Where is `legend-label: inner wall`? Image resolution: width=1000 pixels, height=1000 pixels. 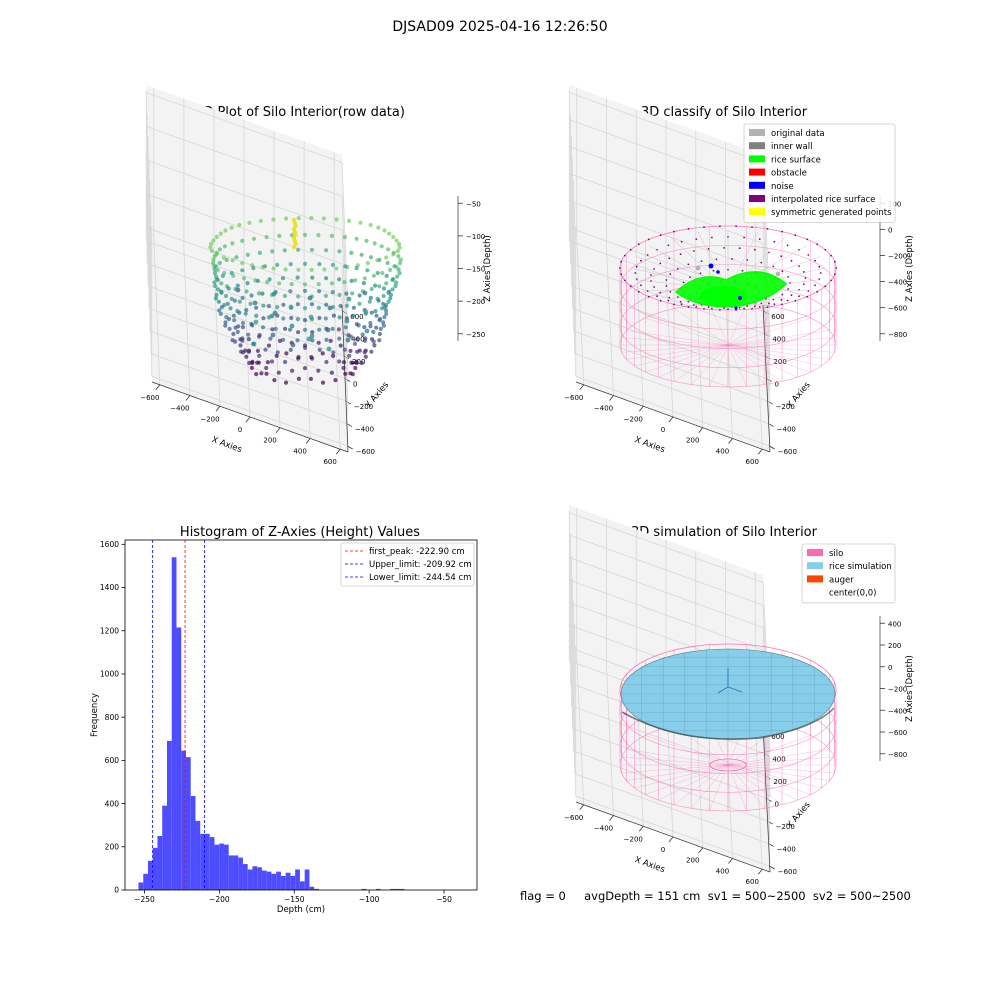 legend-label: inner wall is located at coordinates (791, 147).